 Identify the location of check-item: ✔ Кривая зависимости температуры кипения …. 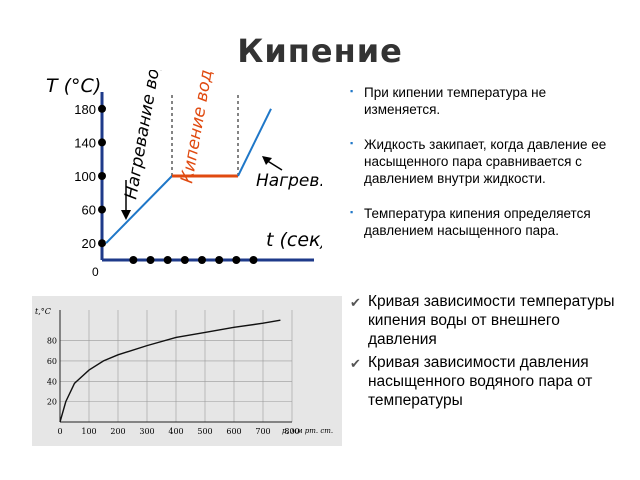
(490, 320).